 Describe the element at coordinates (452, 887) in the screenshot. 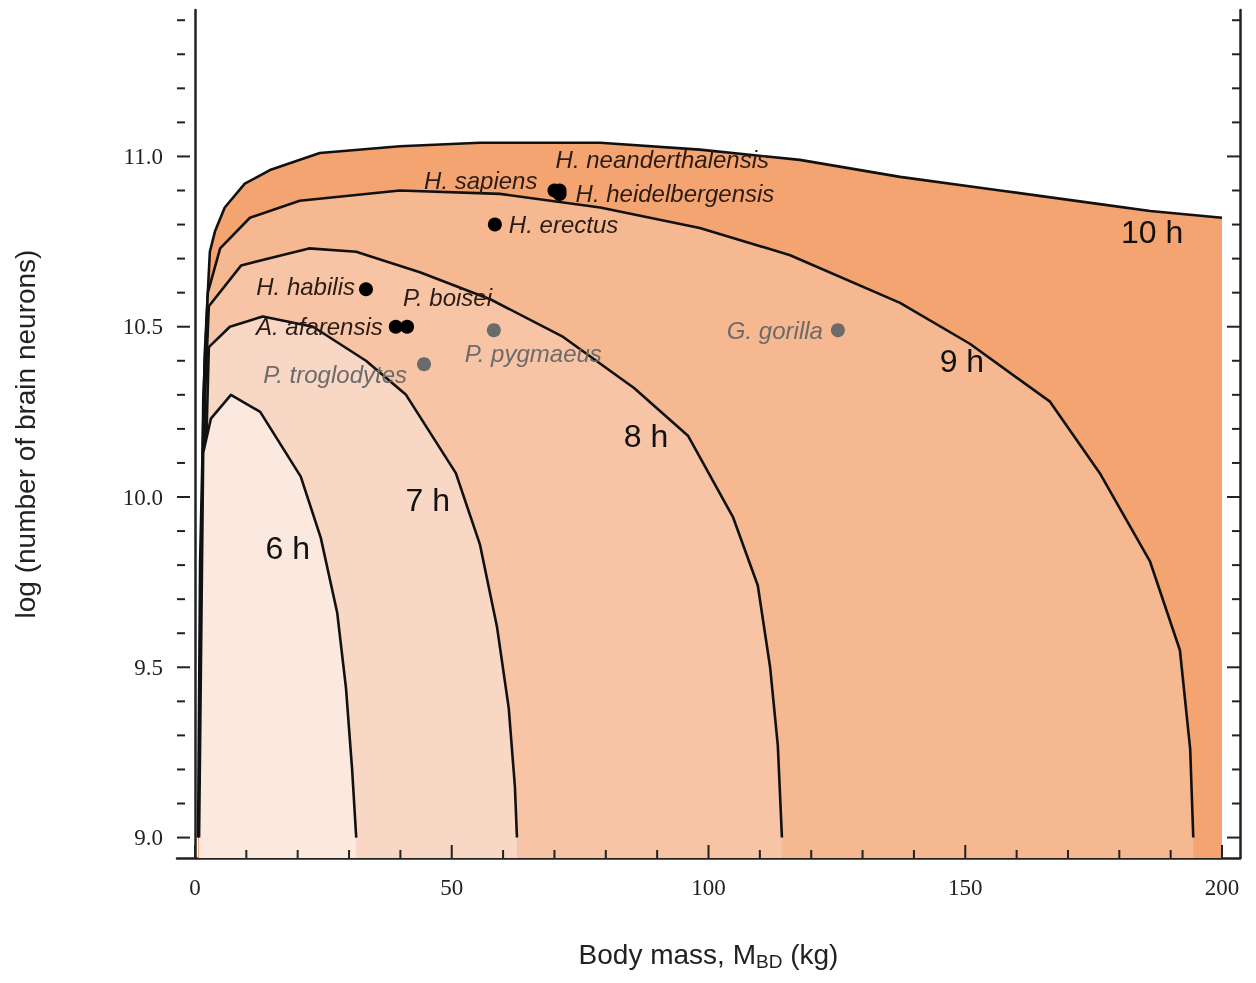

I see `x-tick-label: 50` at that location.